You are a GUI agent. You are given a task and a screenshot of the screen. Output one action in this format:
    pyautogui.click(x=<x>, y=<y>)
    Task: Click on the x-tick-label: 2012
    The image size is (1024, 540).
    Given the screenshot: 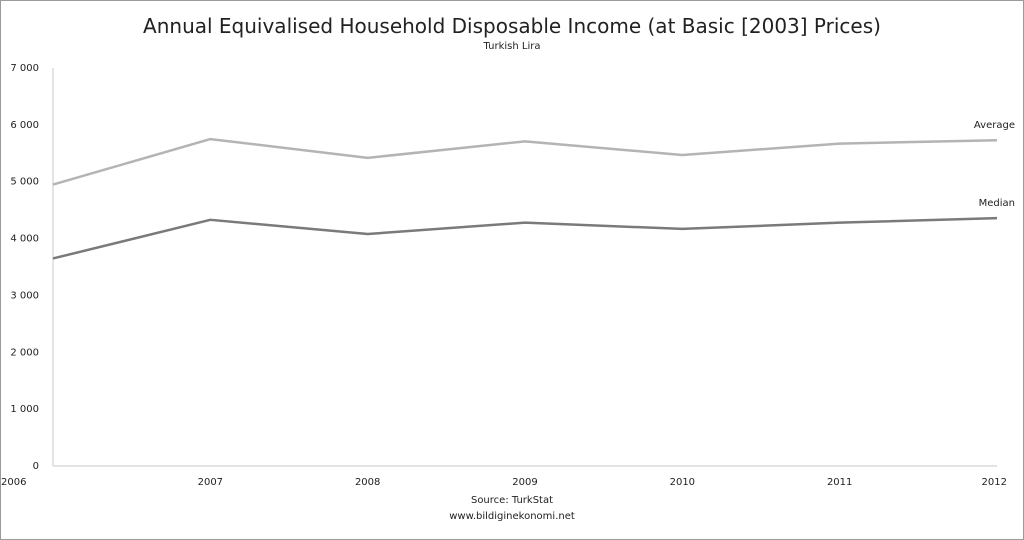 What is the action you would take?
    pyautogui.click(x=994, y=482)
    